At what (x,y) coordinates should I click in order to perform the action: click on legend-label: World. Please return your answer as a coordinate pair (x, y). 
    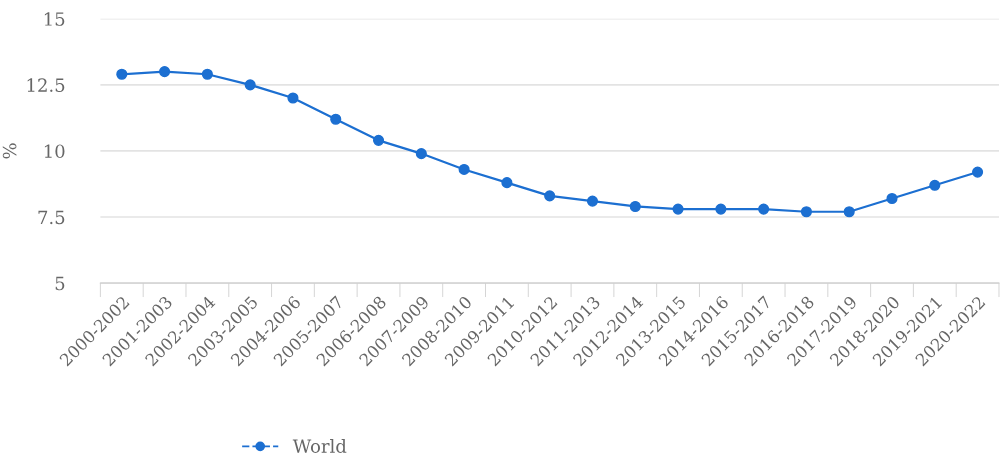
    Looking at the image, I should click on (319, 445).